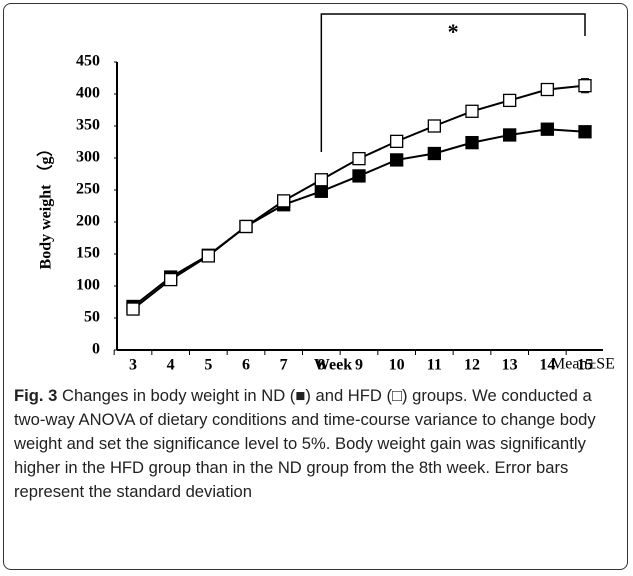  Describe the element at coordinates (547, 365) in the screenshot. I see `x-tick-label: 14` at that location.